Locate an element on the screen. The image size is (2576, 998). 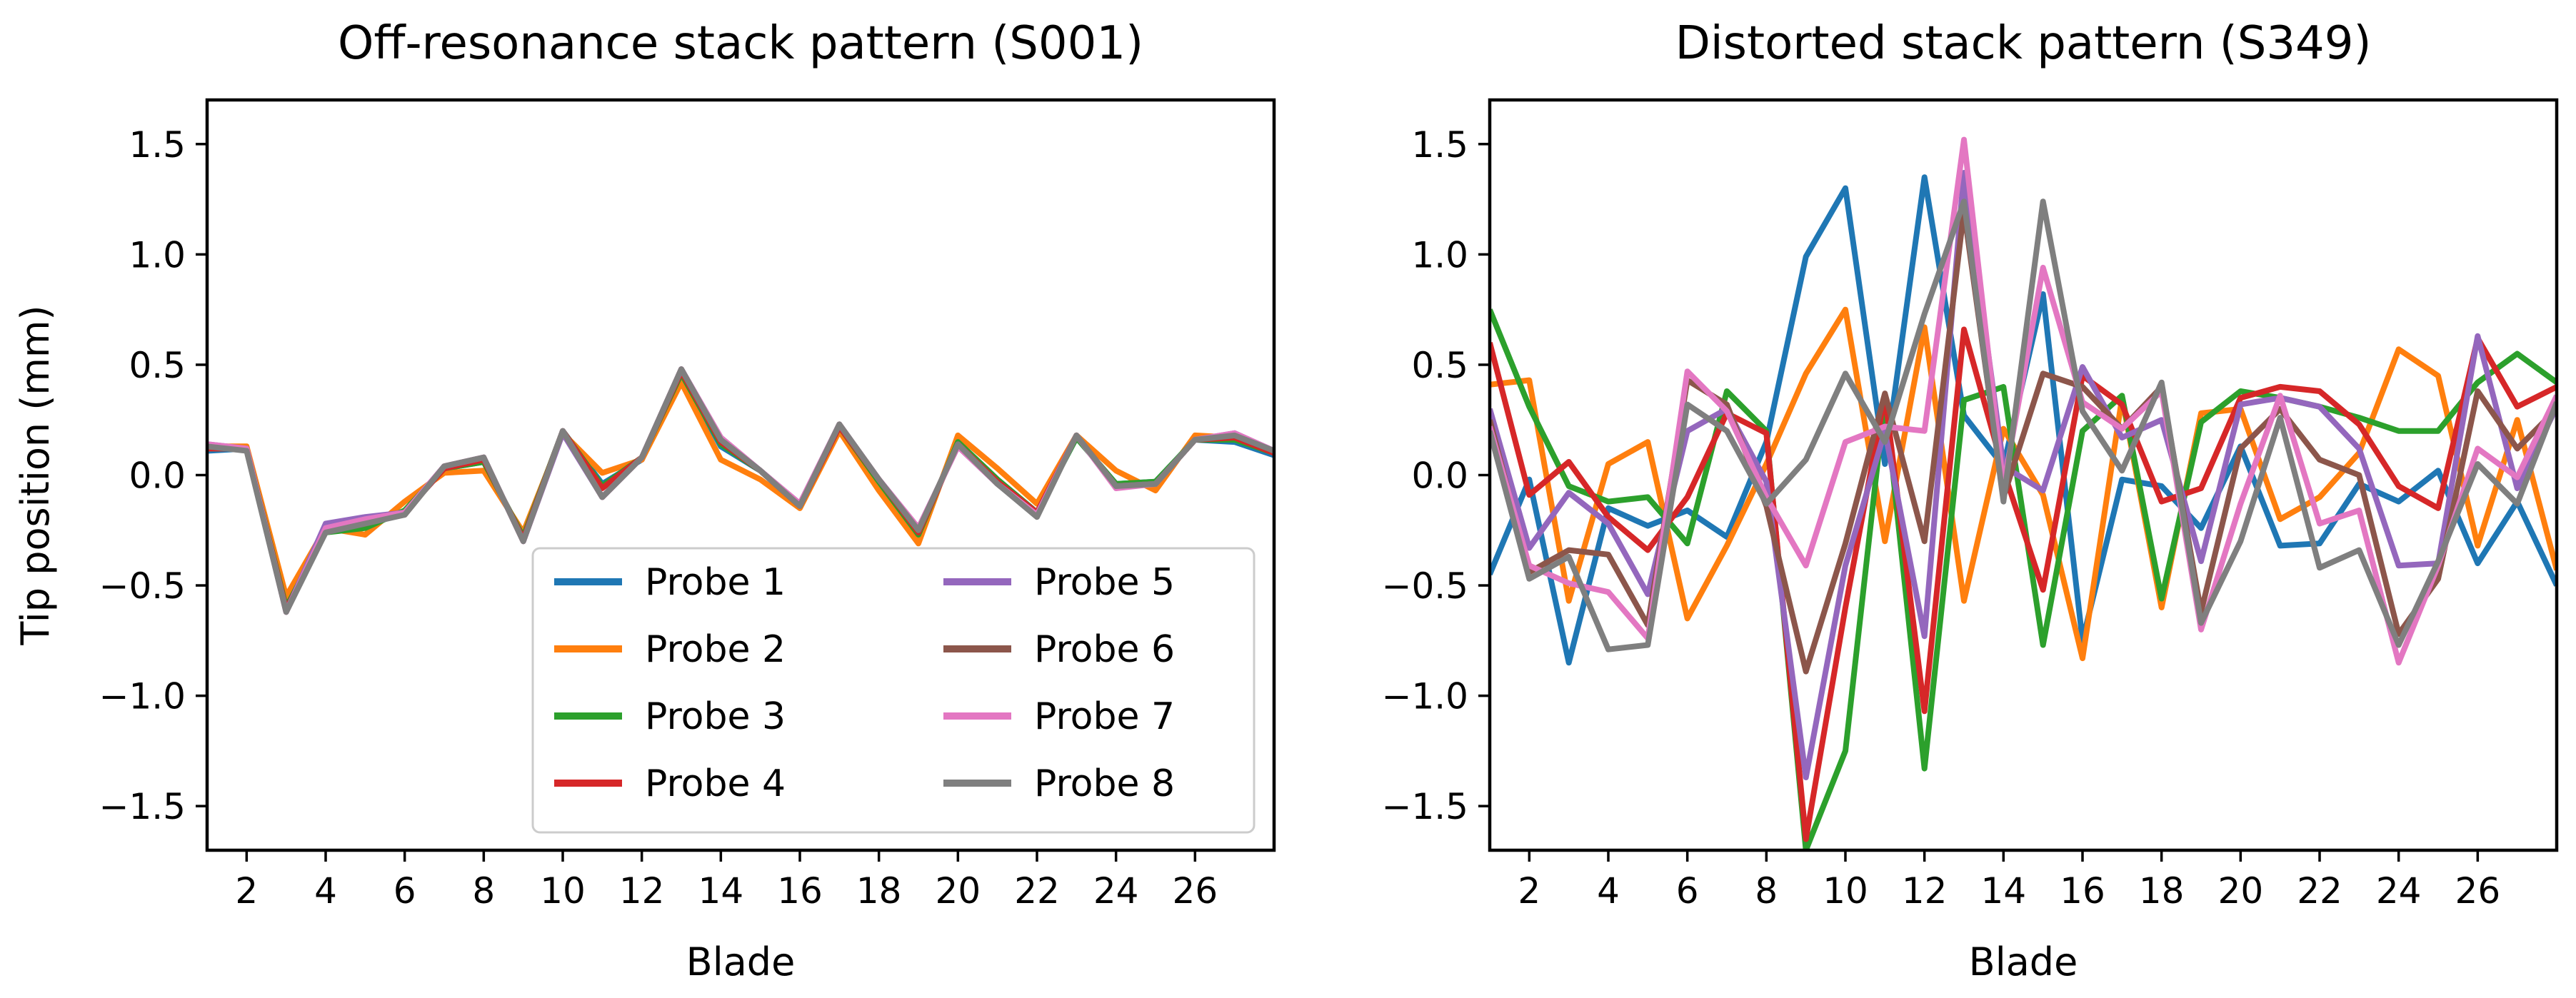
legend-item-probe-7: Probe 7 is located at coordinates (1059, 716).